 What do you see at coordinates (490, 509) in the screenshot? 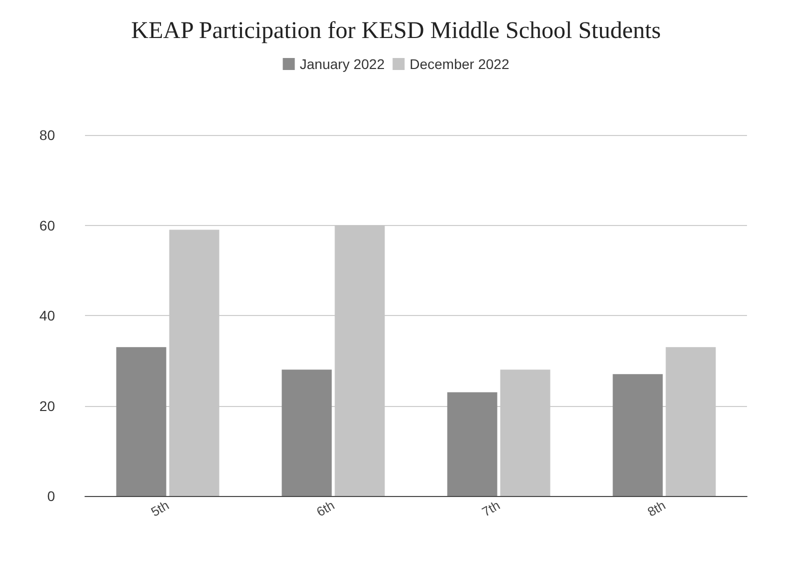
I see `x-tick-label: 7th` at bounding box center [490, 509].